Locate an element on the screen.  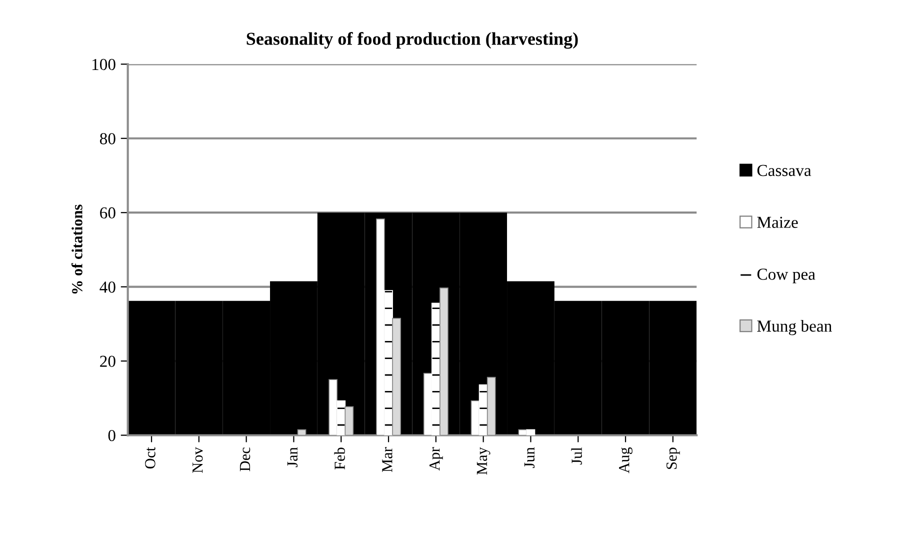
x-tick-label: Feb is located at coordinates (339, 459).